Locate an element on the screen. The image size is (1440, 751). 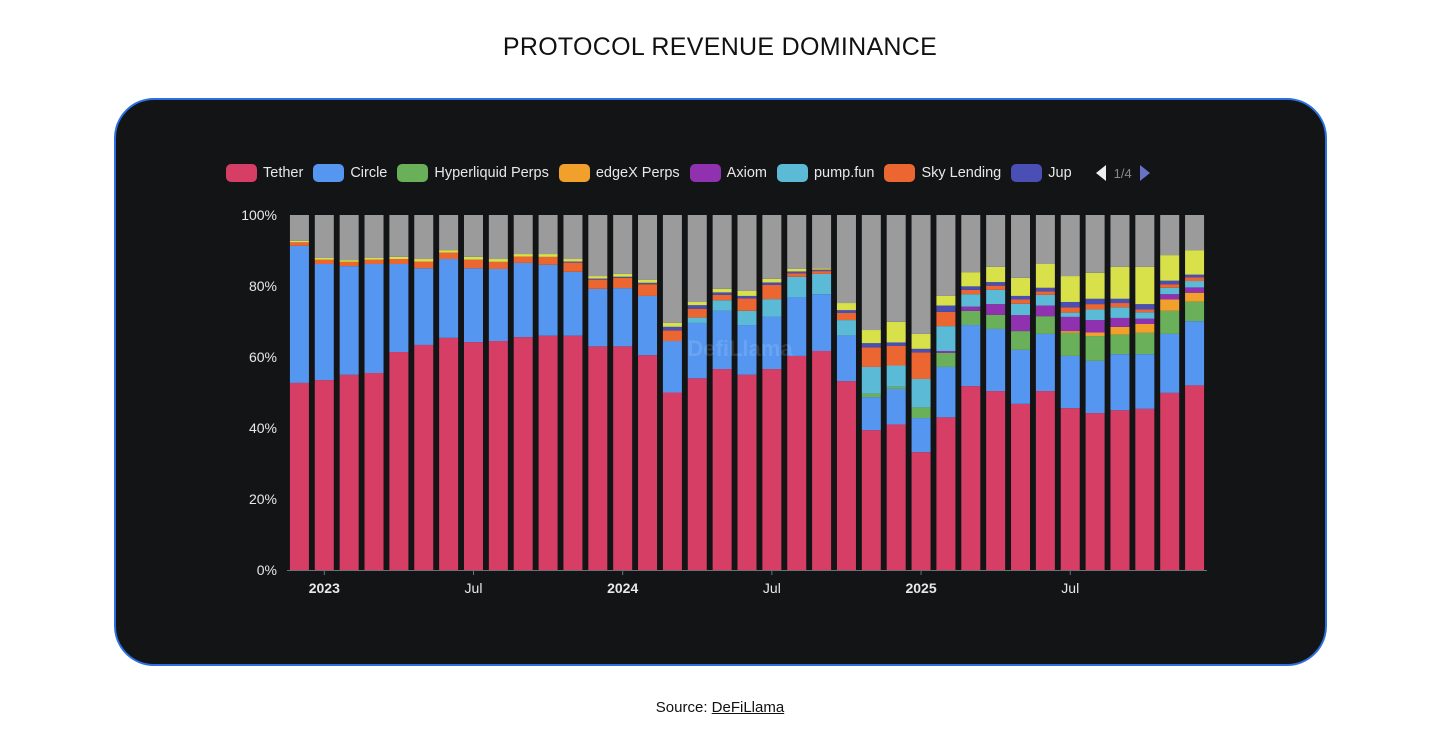
legend-item: Axiom is located at coordinates (728, 173).